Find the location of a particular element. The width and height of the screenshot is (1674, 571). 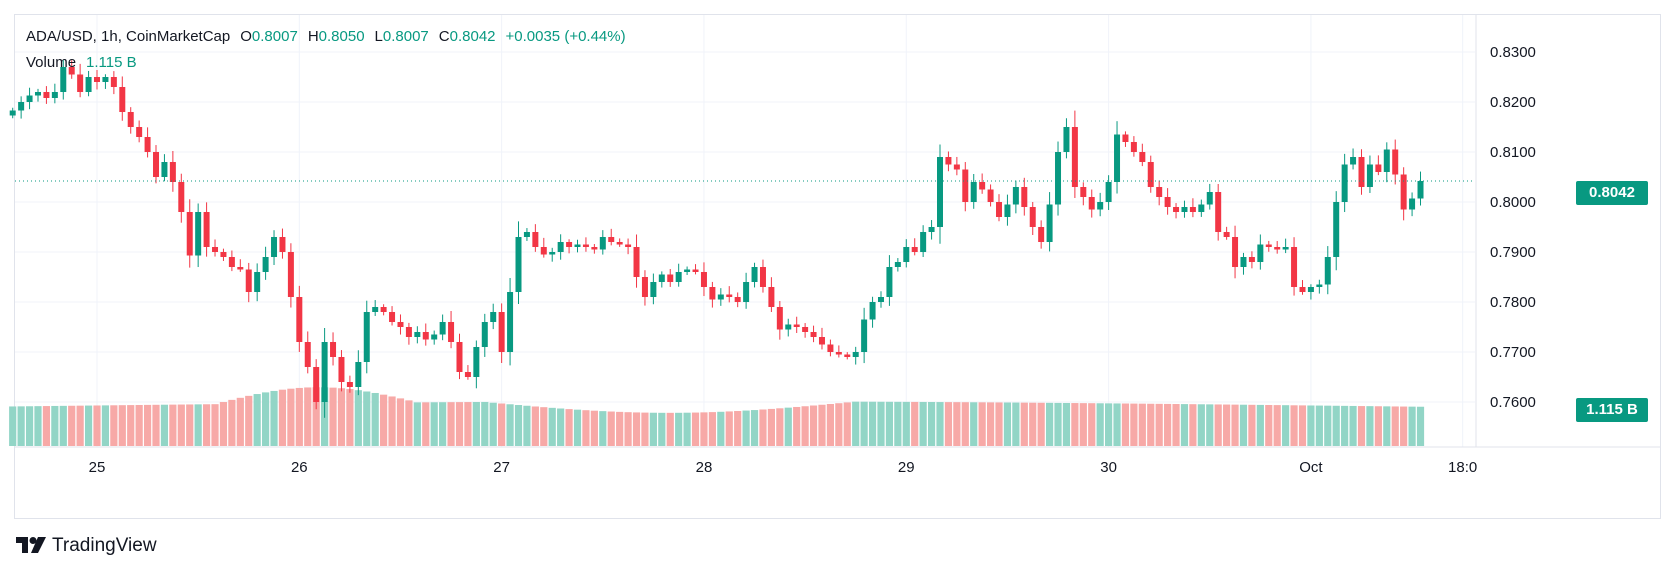

high-label: H is located at coordinates (313, 36).